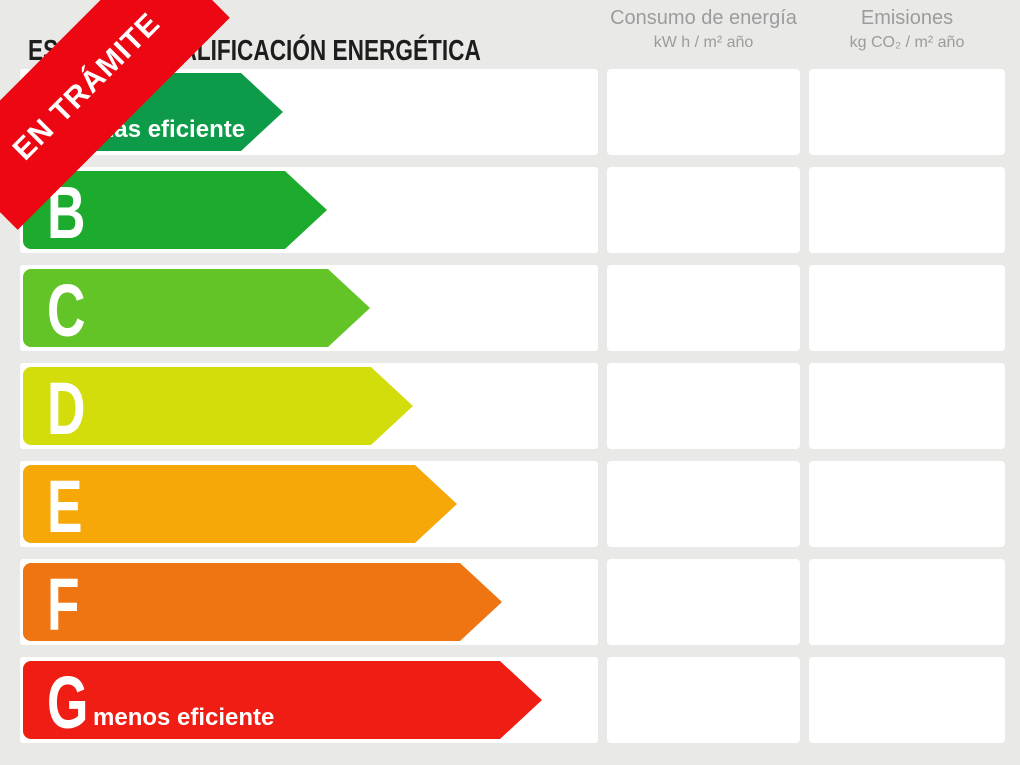 Image resolution: width=1020 pixels, height=765 pixels. Describe the element at coordinates (512, 112) in the screenshot. I see `rating-row: A más eficiente` at that location.